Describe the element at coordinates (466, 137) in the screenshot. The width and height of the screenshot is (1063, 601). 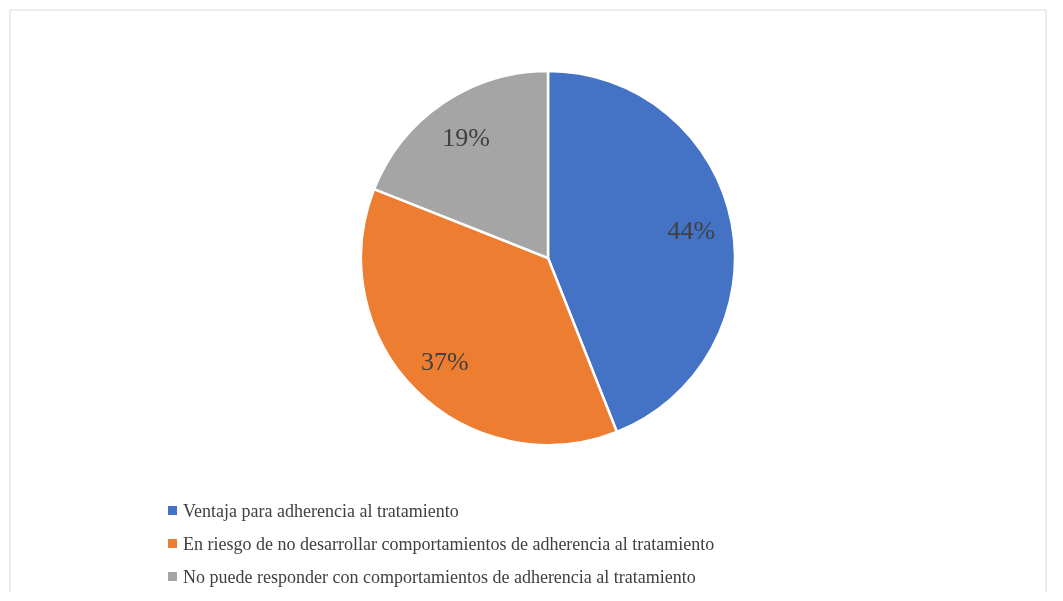
I see `data-label: 19%` at that location.